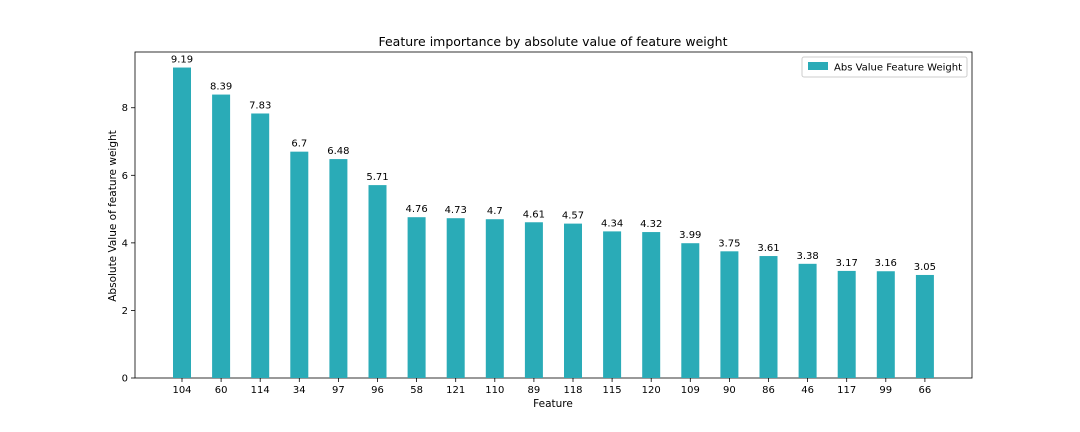 This screenshot has width=1080, height=432. What do you see at coordinates (898, 68) in the screenshot?
I see `legend-label: Abs Value Feature Weight` at bounding box center [898, 68].